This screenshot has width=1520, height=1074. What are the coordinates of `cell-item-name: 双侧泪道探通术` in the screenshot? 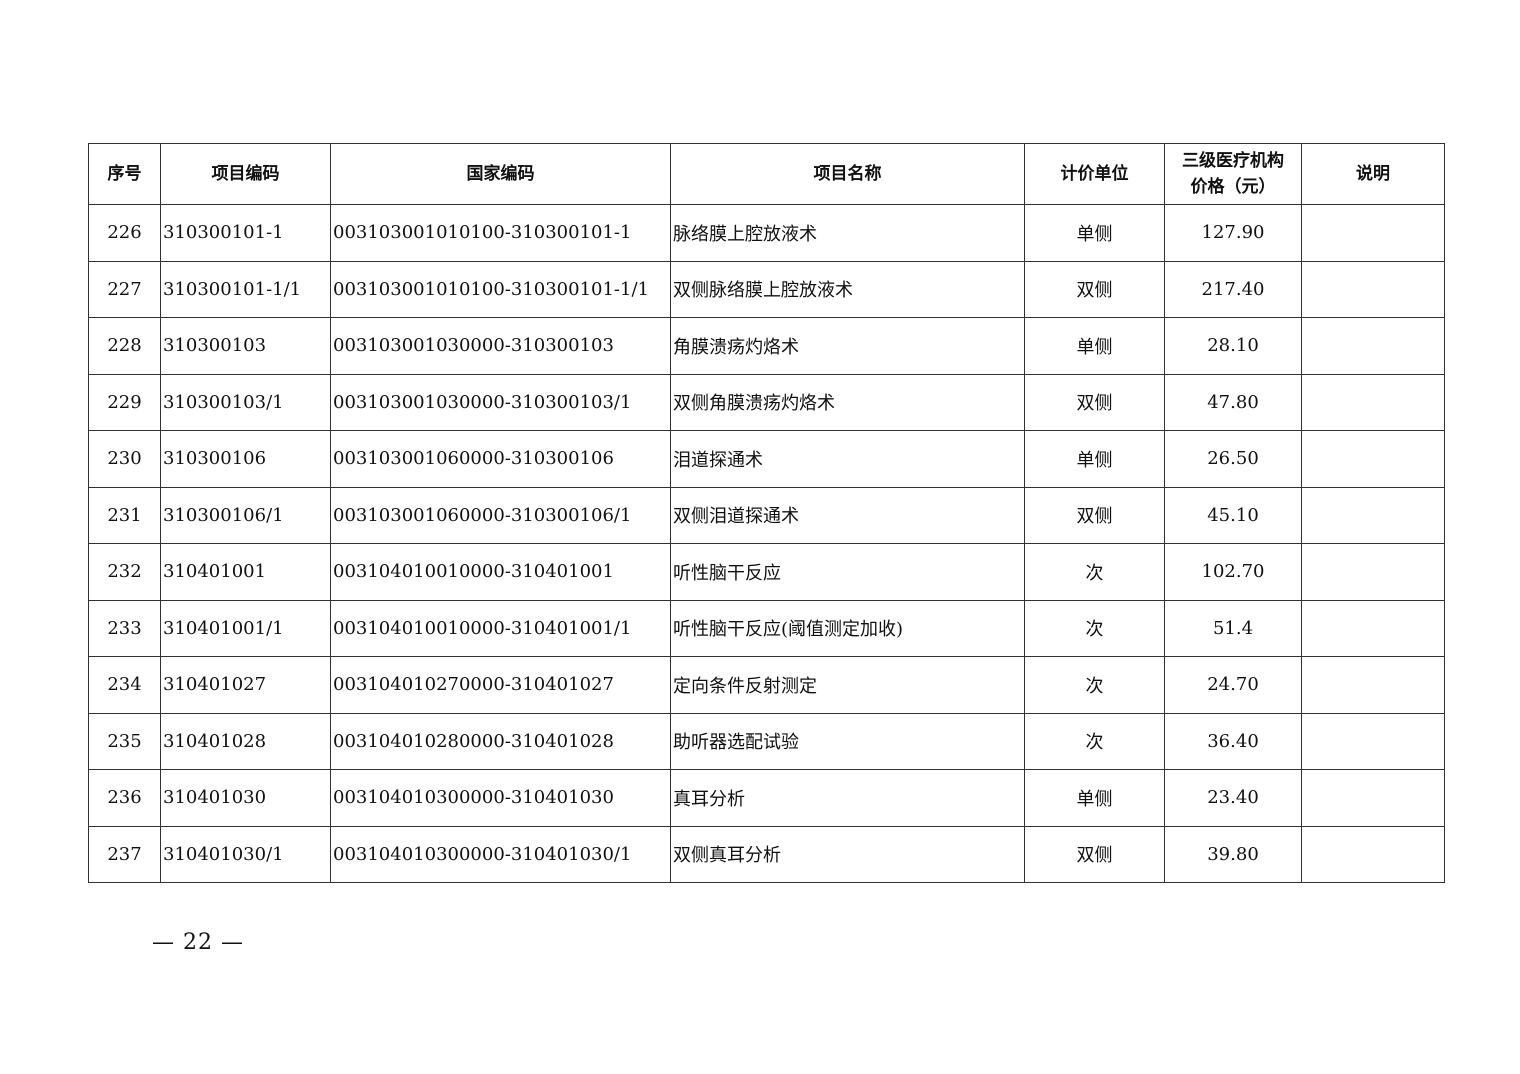 It's located at (847, 515).